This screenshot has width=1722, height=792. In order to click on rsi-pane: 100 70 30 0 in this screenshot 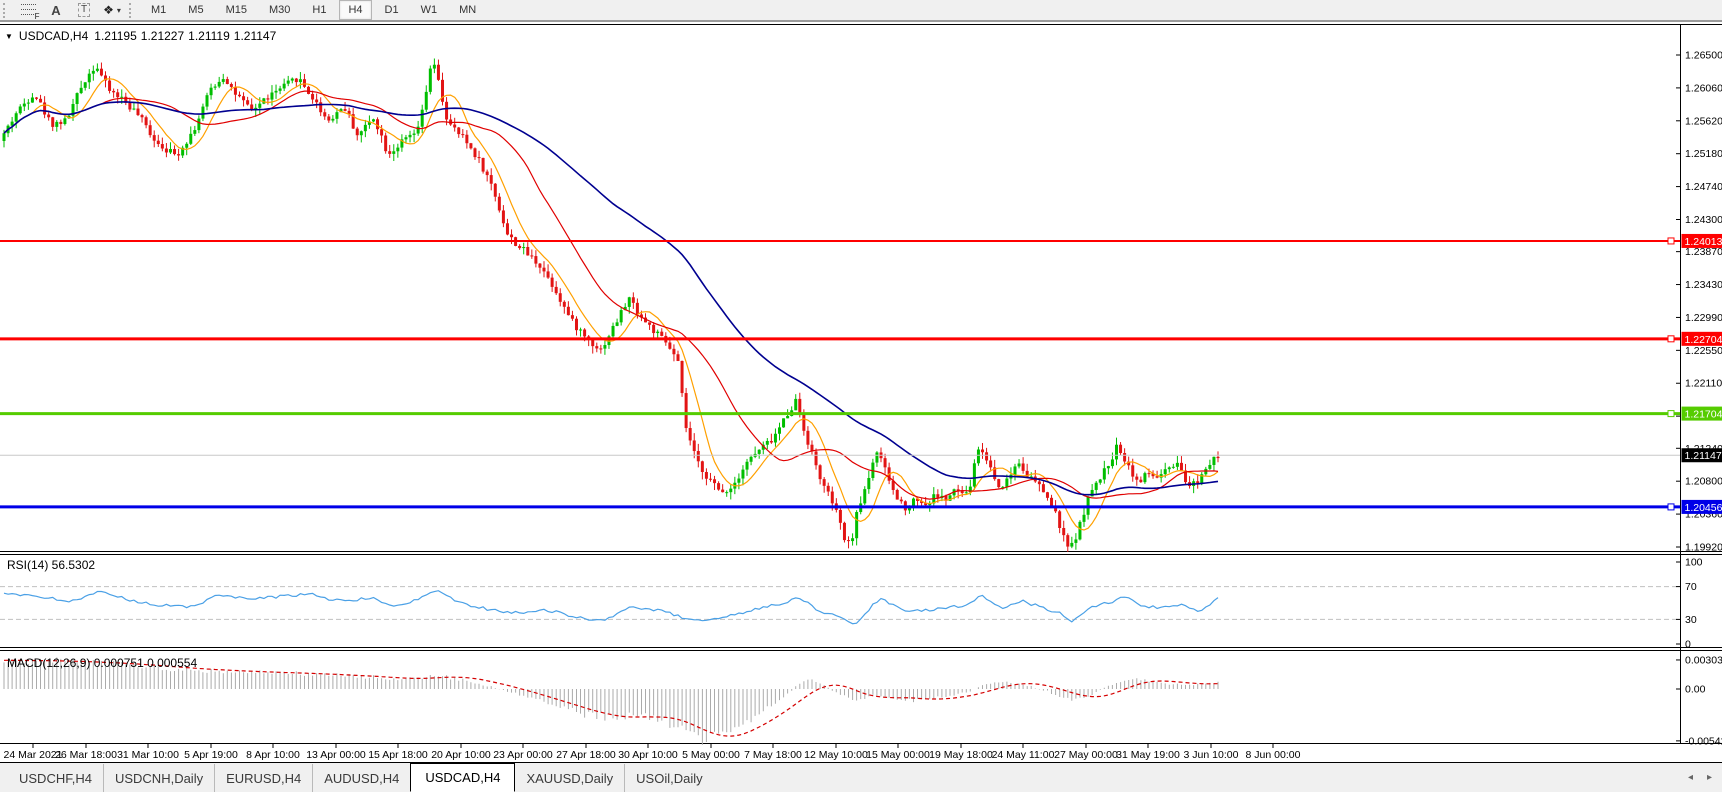, I will do `click(851, 604)`.